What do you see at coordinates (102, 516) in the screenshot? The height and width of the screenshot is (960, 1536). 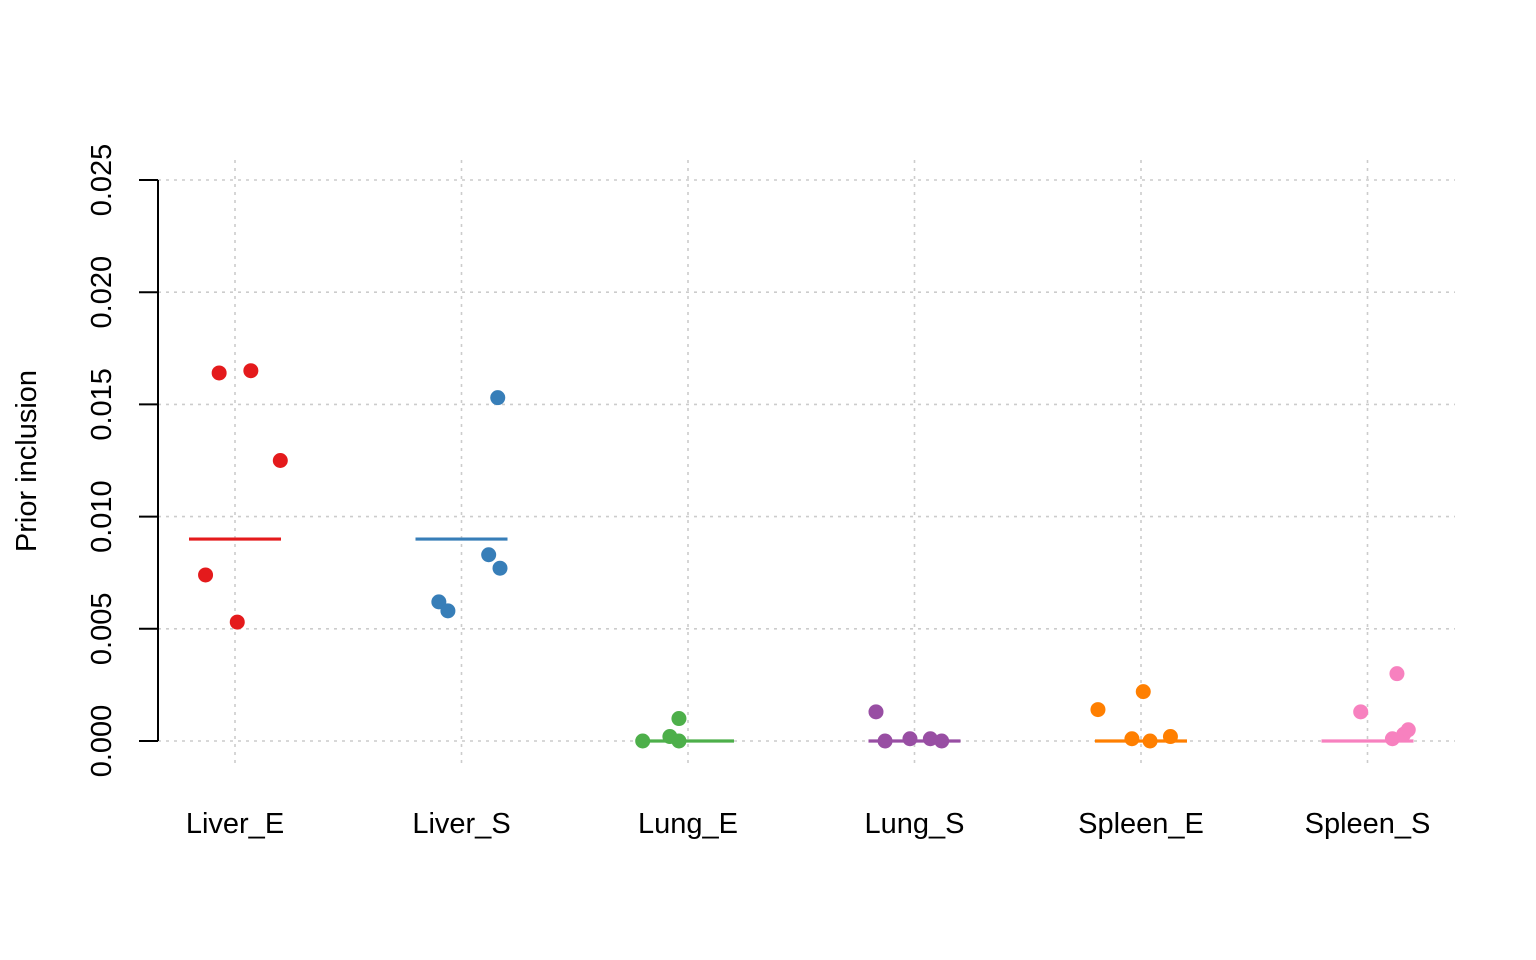 I see `y-tick-label: 0.010` at bounding box center [102, 516].